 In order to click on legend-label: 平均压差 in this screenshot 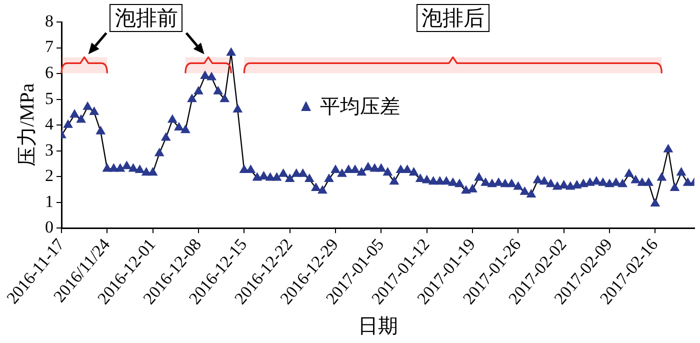, I will do `click(360, 107)`.